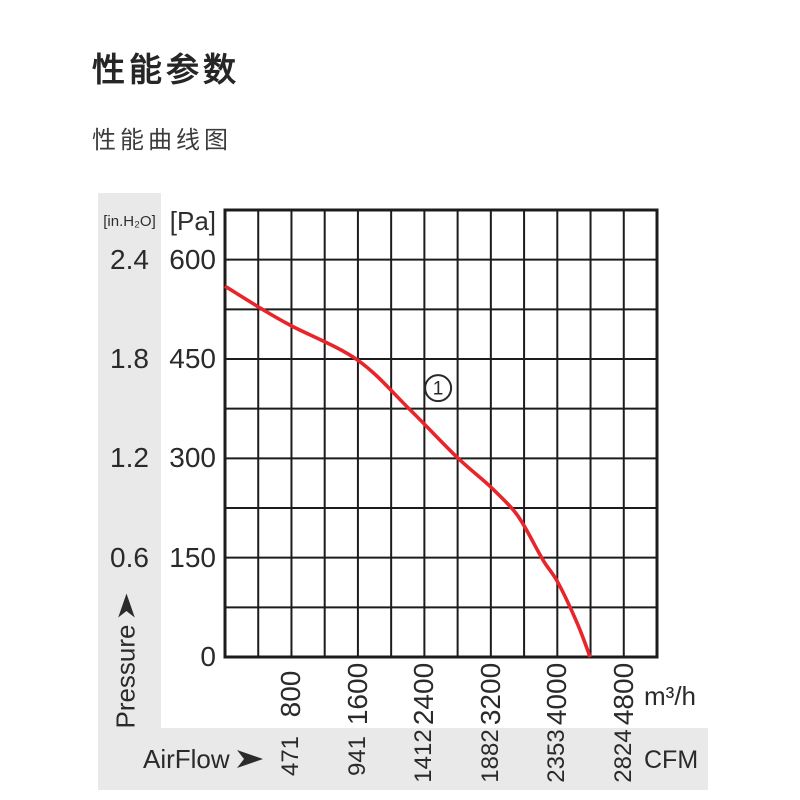 This screenshot has height=800, width=800. I want to click on y-tick-inh2o: 1.2, so click(129, 458).